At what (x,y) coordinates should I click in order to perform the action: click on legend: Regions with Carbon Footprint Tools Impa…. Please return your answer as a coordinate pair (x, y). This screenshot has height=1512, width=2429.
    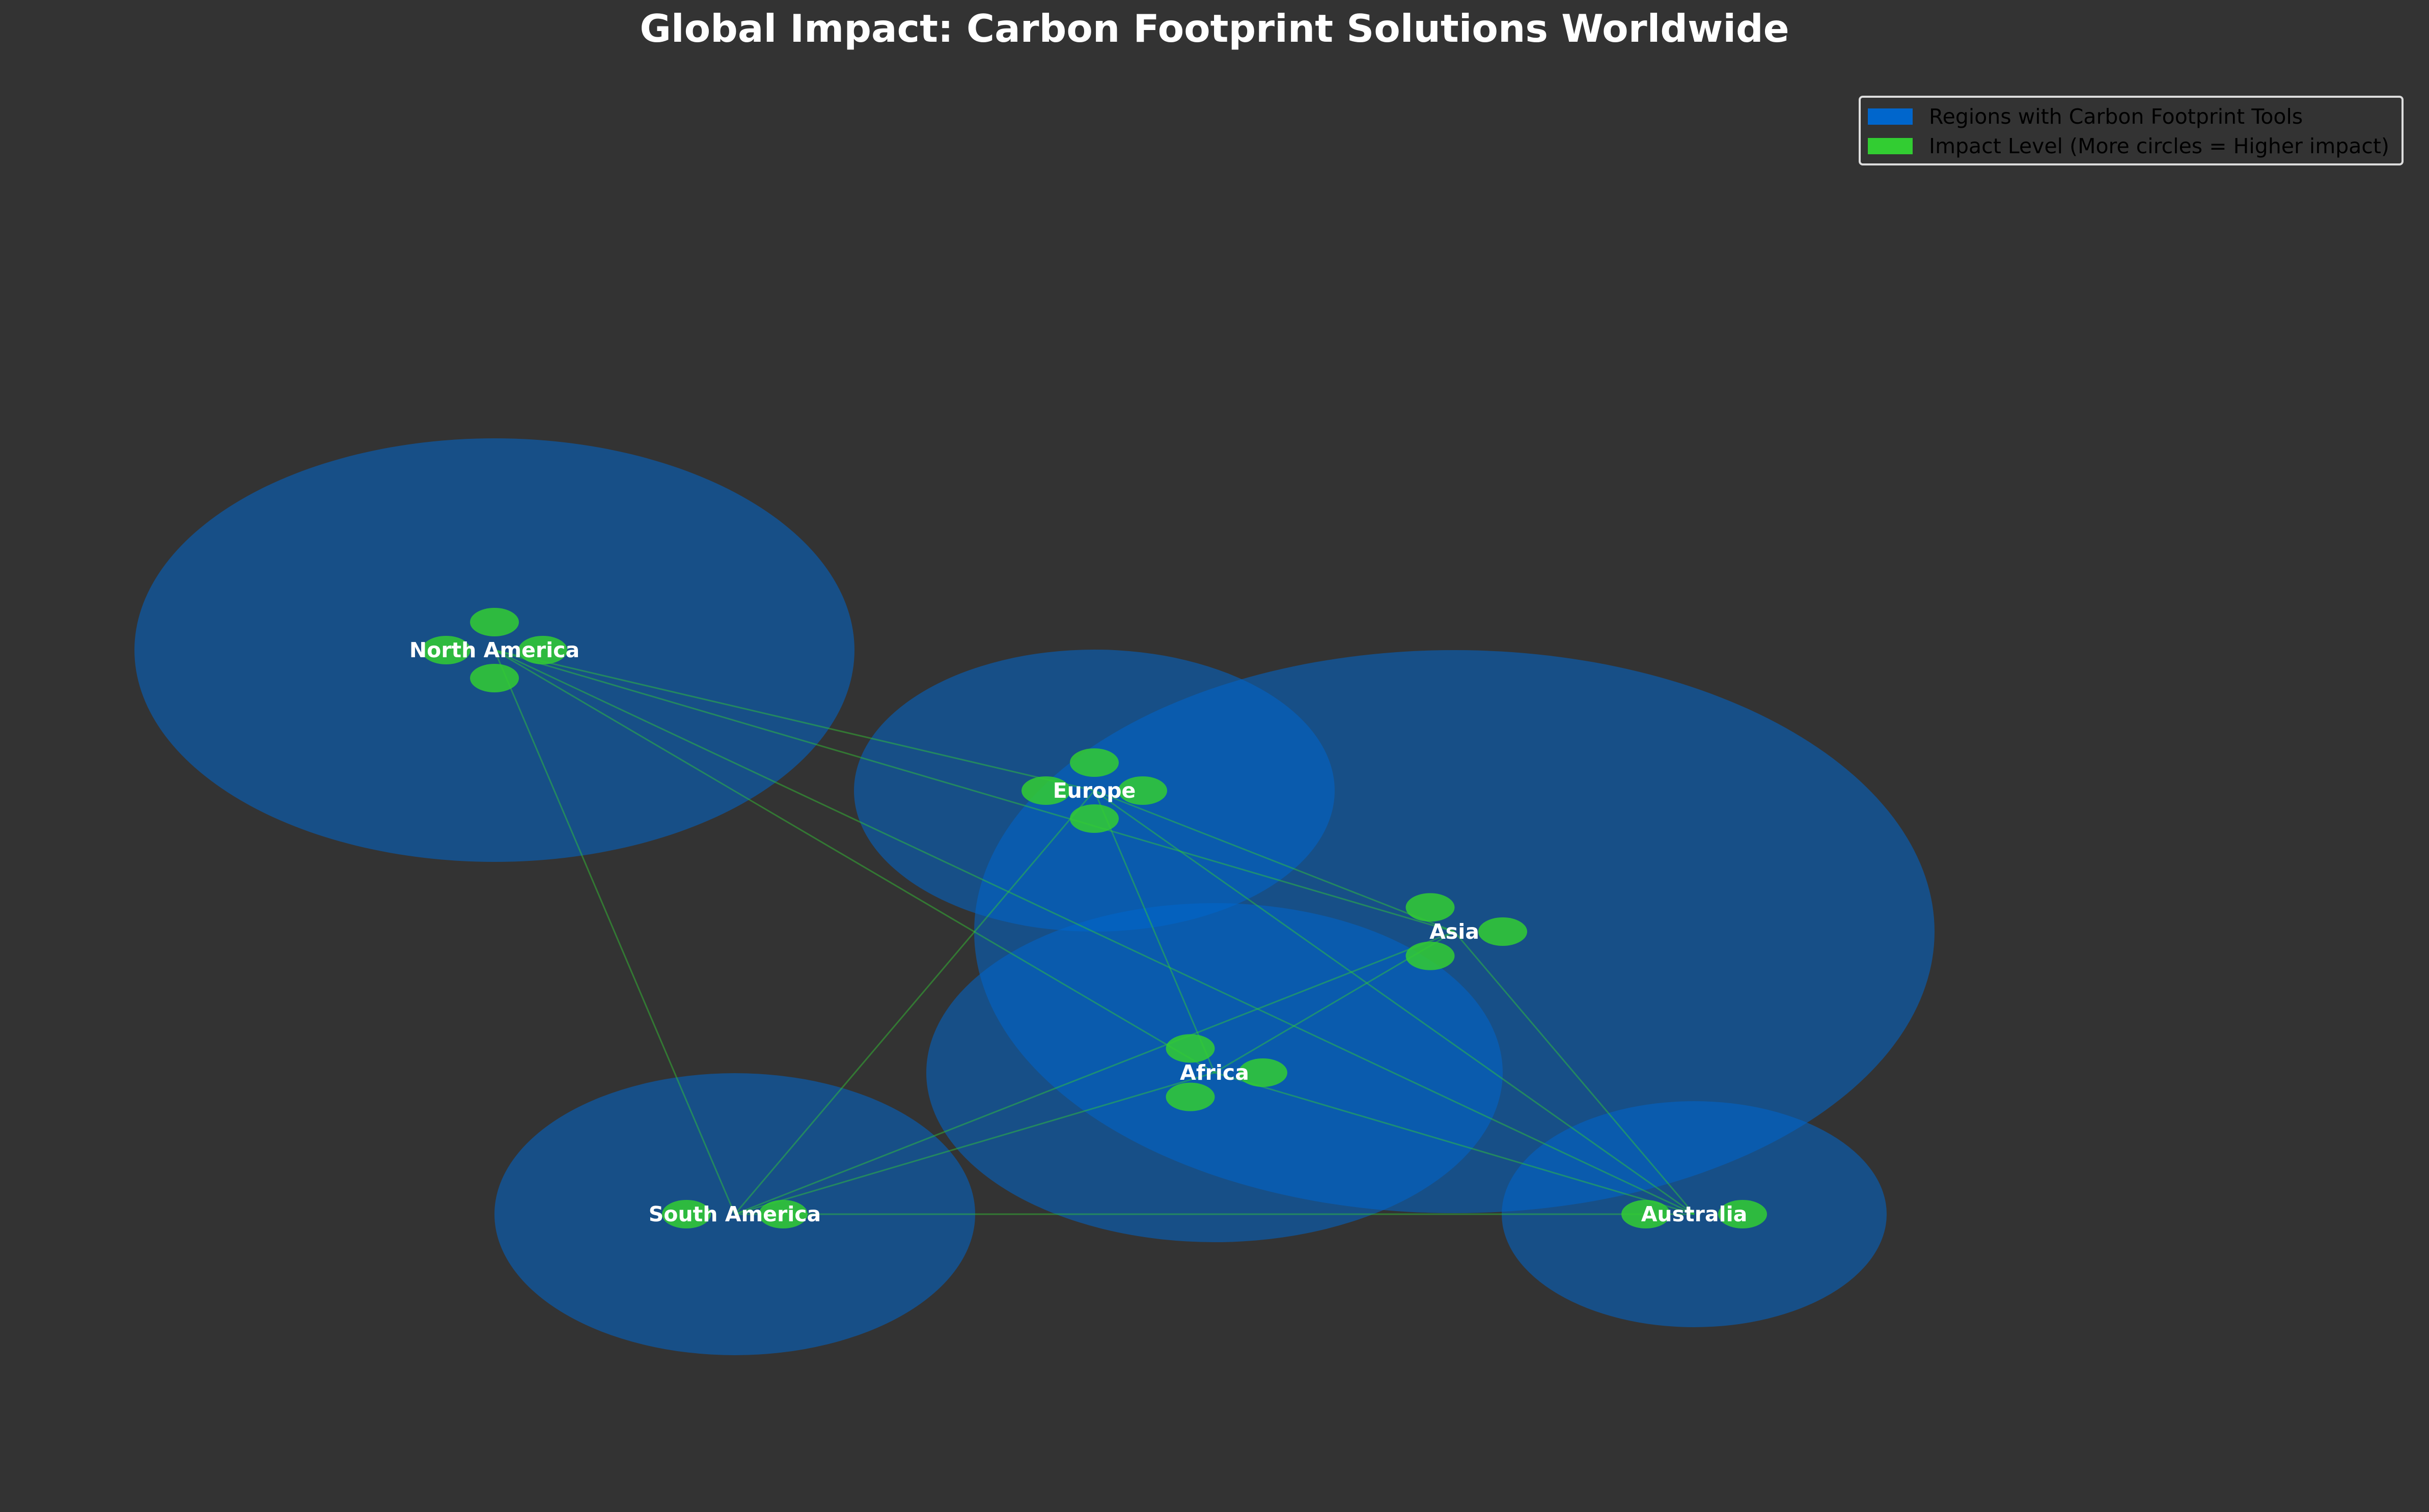
    Looking at the image, I should click on (2131, 130).